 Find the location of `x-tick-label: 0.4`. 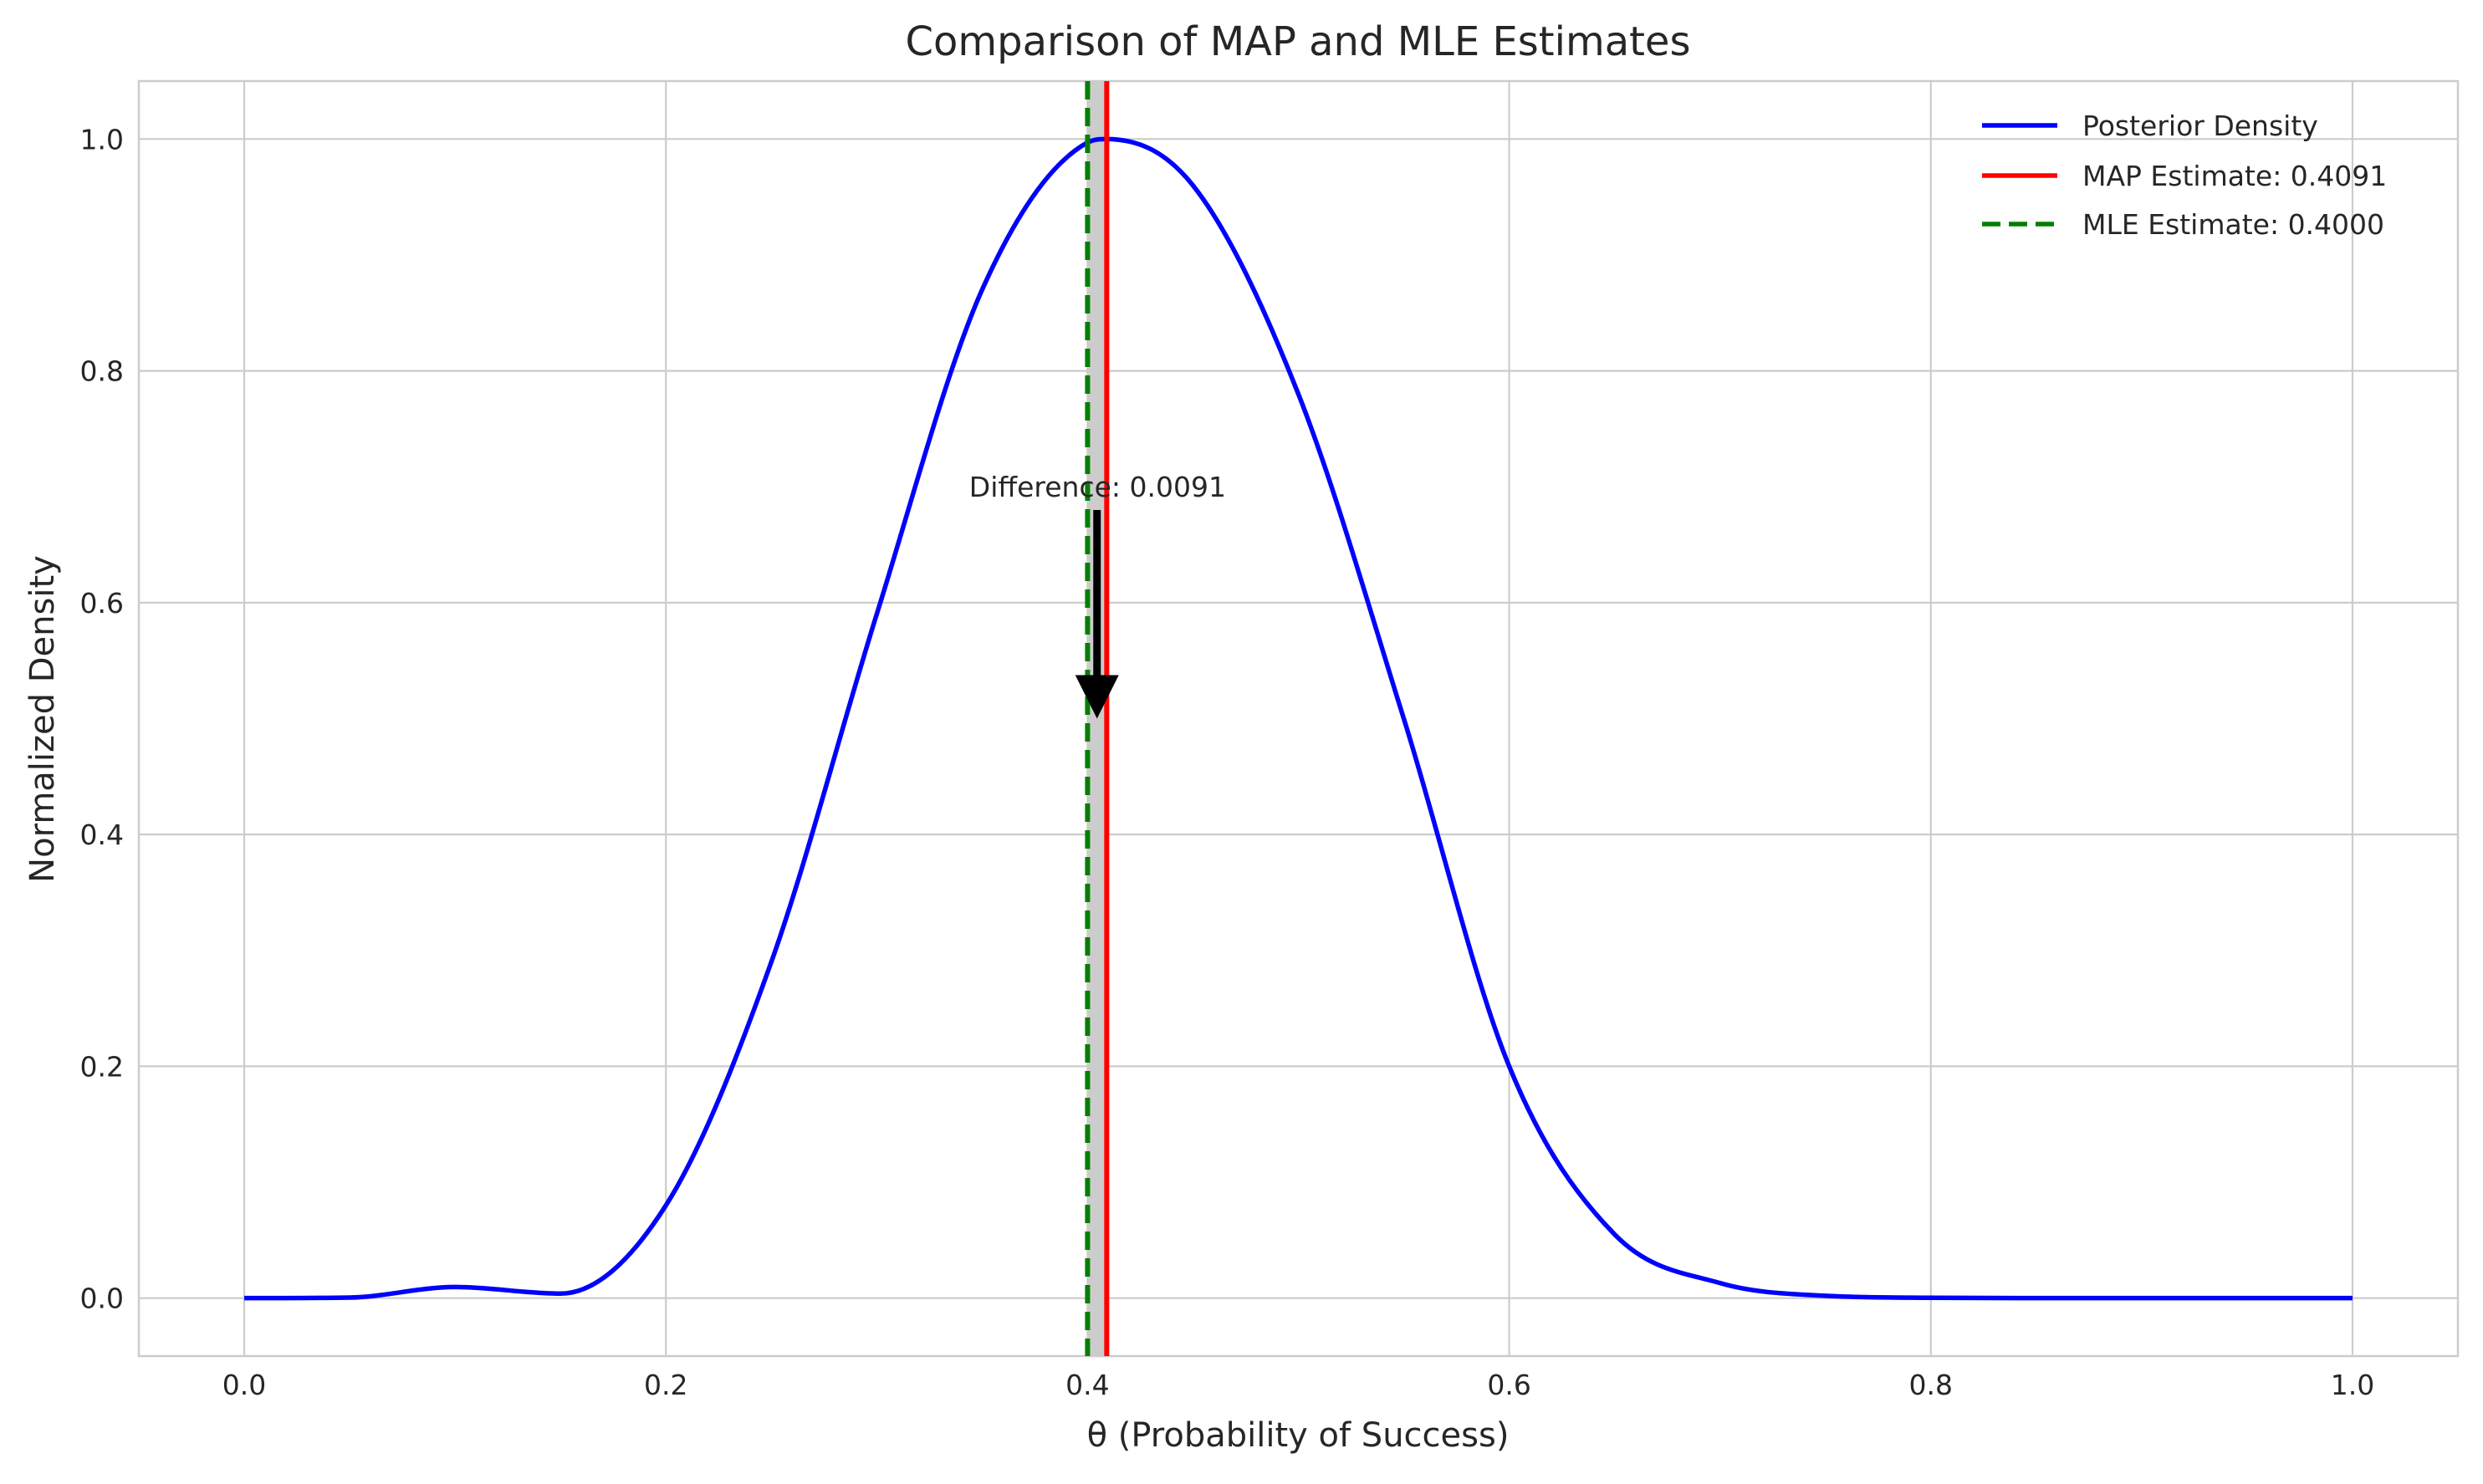

x-tick-label: 0.4 is located at coordinates (1087, 1385).